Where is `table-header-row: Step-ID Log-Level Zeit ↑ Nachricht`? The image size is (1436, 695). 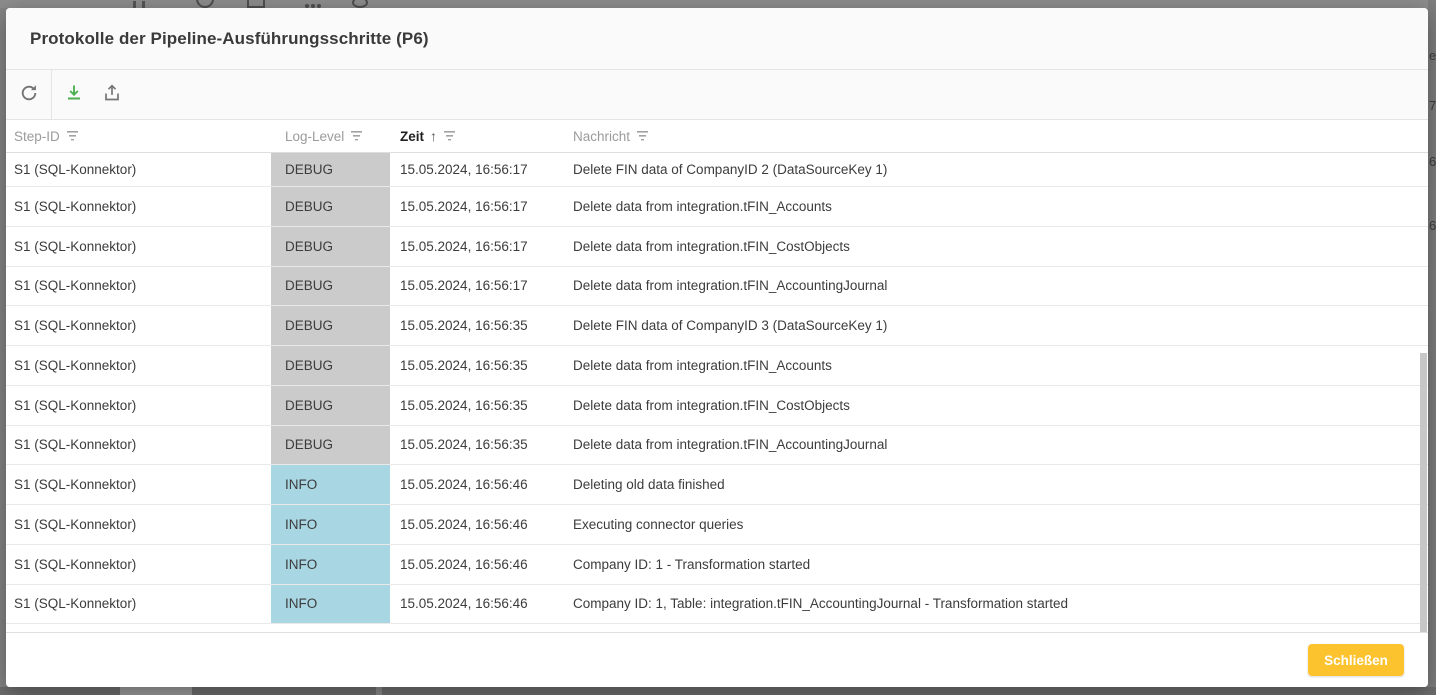 table-header-row: Step-ID Log-Level Zeit ↑ Nachricht is located at coordinates (717, 136).